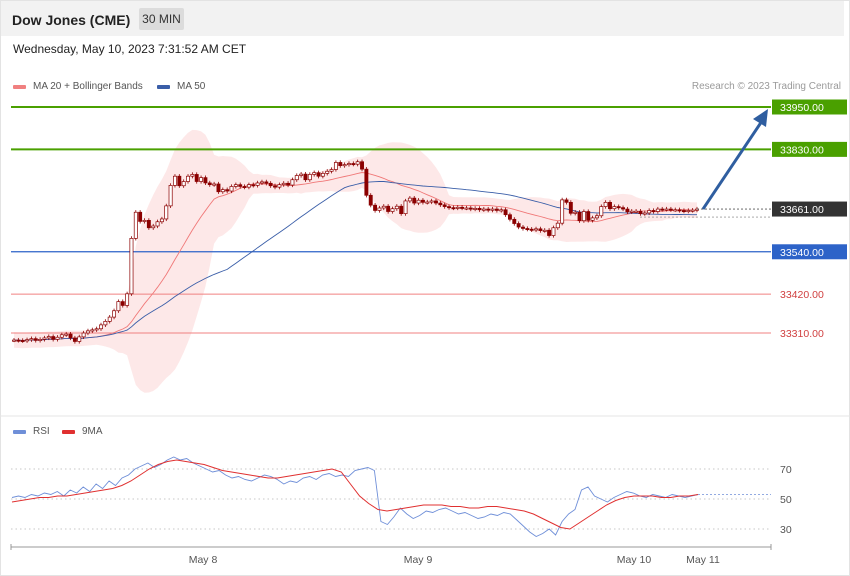  I want to click on rsi-tick-50: 50, so click(786, 500).